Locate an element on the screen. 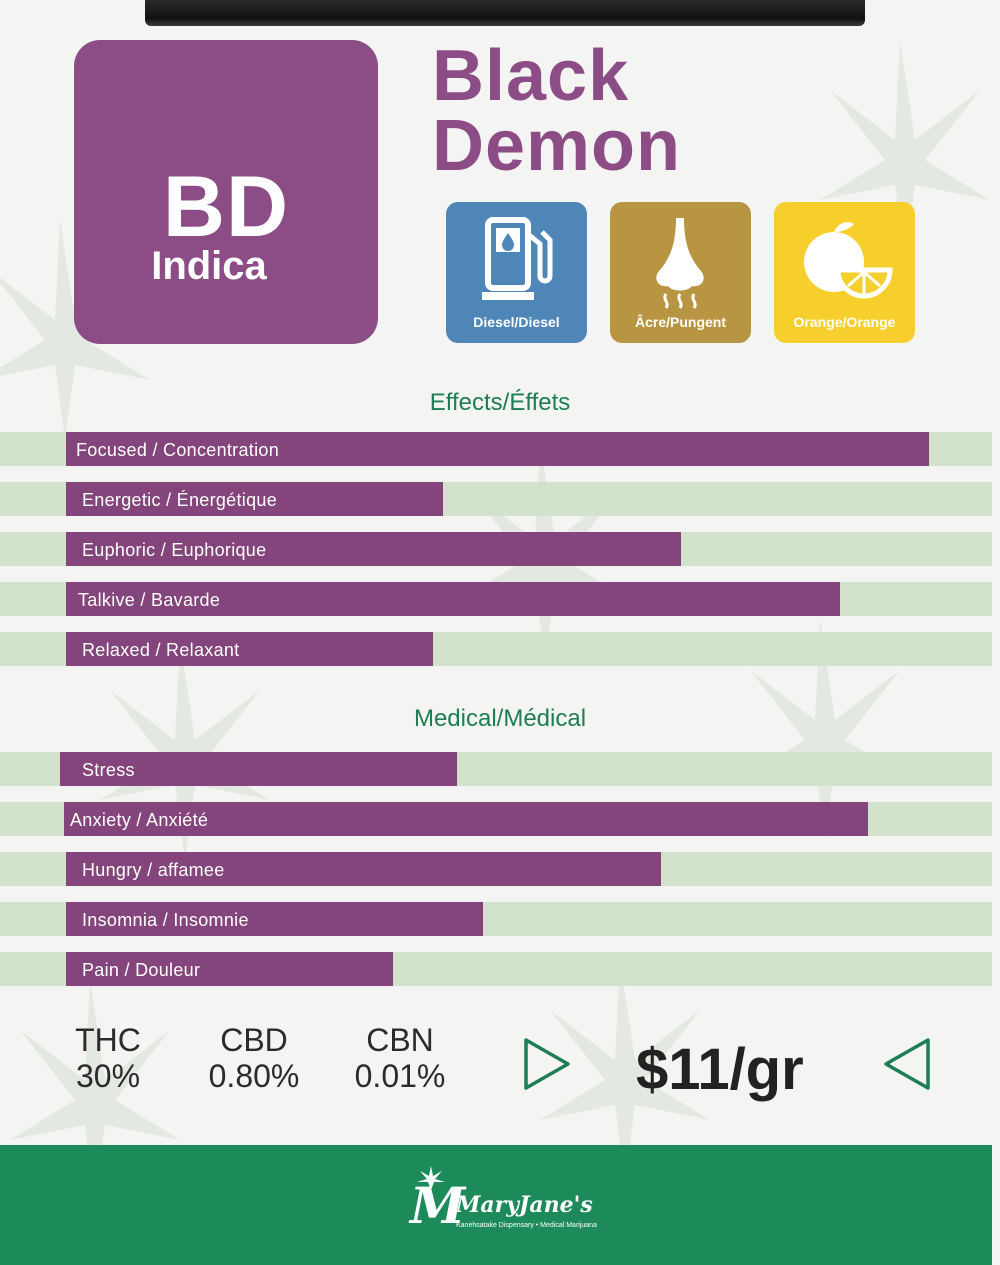  effect-bar: Relaxed / Relaxant is located at coordinates (496, 649).